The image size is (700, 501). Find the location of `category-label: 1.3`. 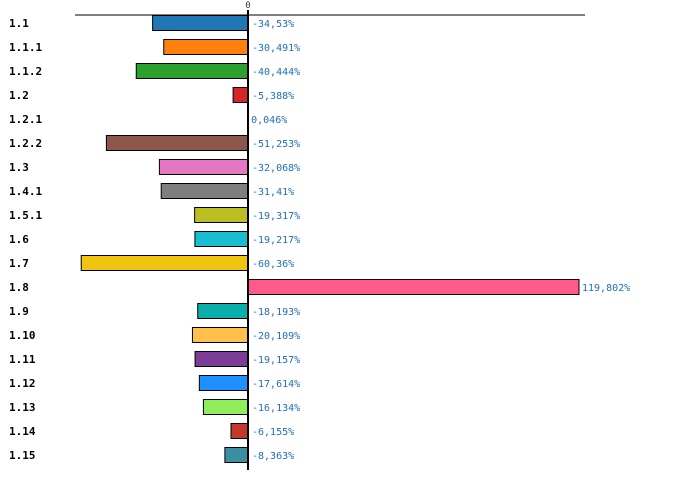

category-label: 1.3 is located at coordinates (19, 167).